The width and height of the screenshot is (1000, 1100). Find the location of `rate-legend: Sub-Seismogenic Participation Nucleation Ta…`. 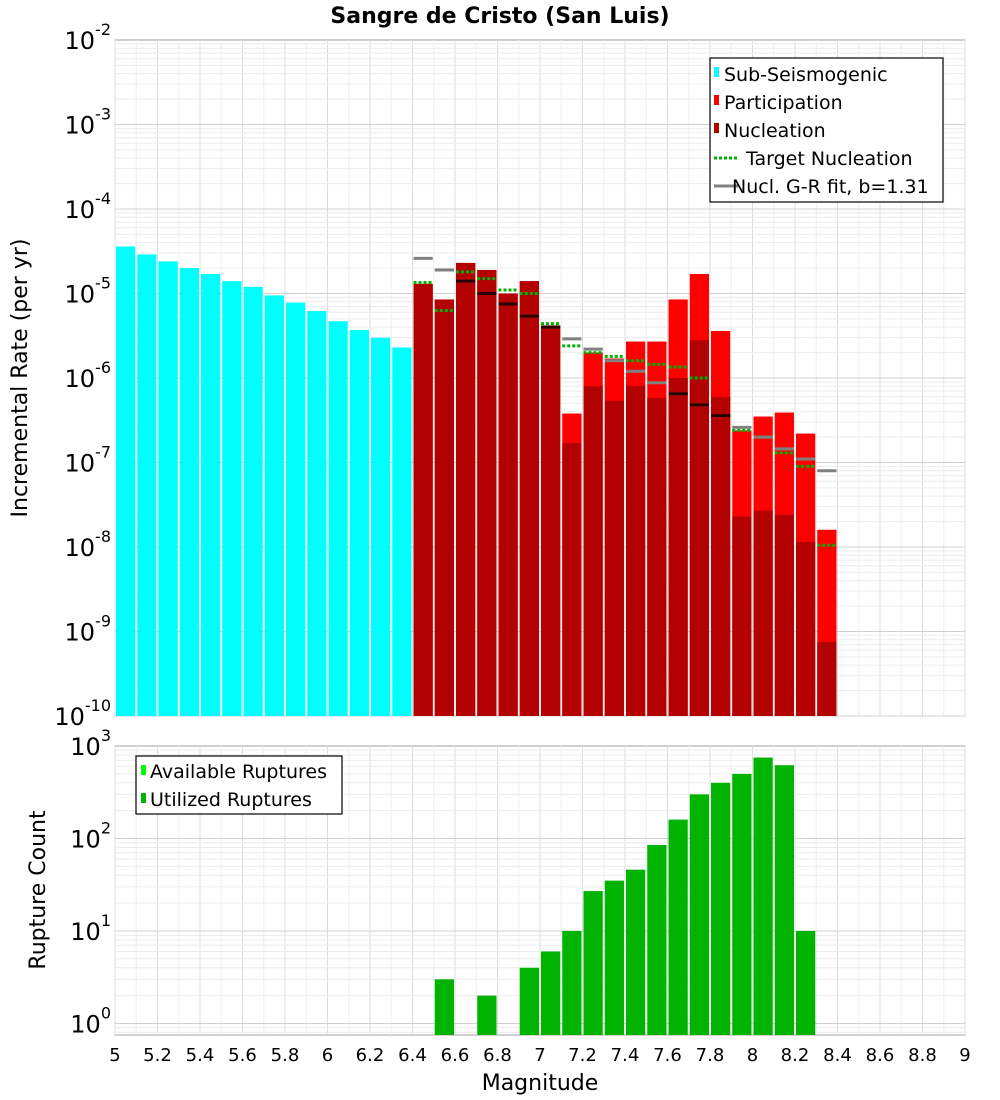

rate-legend: Sub-Seismogenic Participation Nucleation Ta… is located at coordinates (826, 130).